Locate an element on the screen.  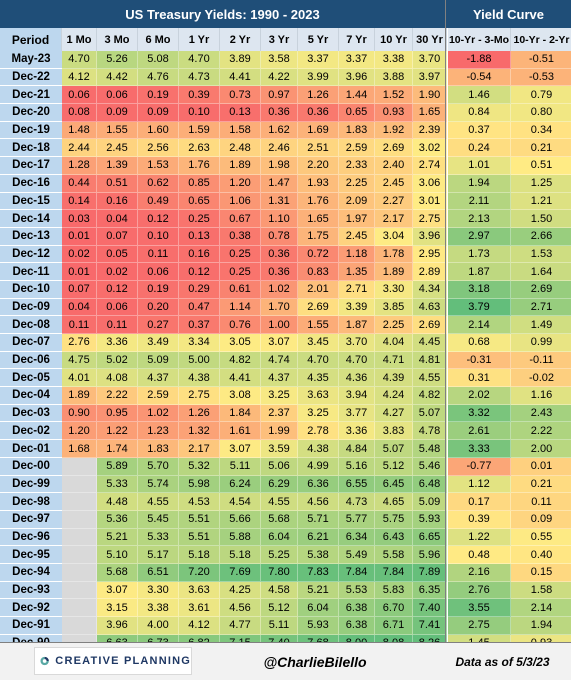
yield-cell: 5.33 is located at coordinates (117, 484).